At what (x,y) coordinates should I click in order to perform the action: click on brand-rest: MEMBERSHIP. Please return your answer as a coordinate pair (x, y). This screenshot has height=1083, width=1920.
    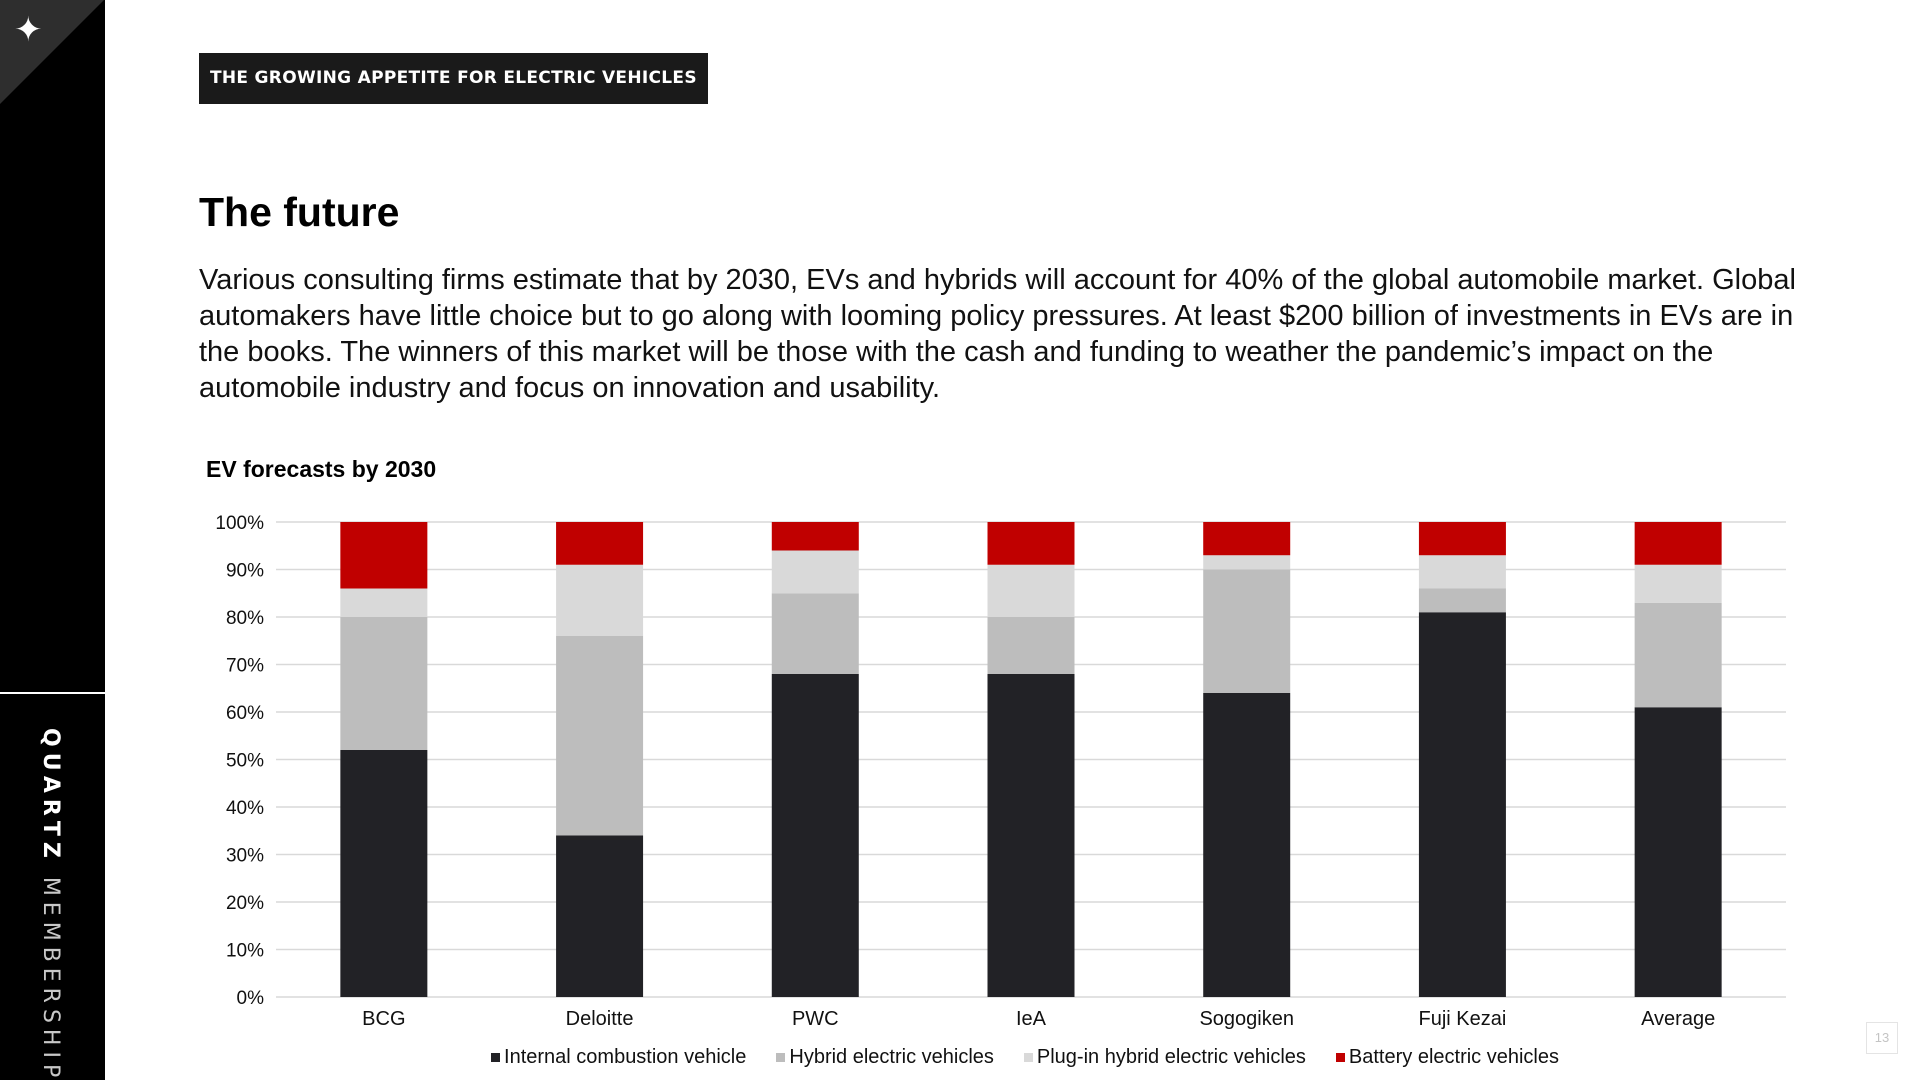
    Looking at the image, I should click on (50, 979).